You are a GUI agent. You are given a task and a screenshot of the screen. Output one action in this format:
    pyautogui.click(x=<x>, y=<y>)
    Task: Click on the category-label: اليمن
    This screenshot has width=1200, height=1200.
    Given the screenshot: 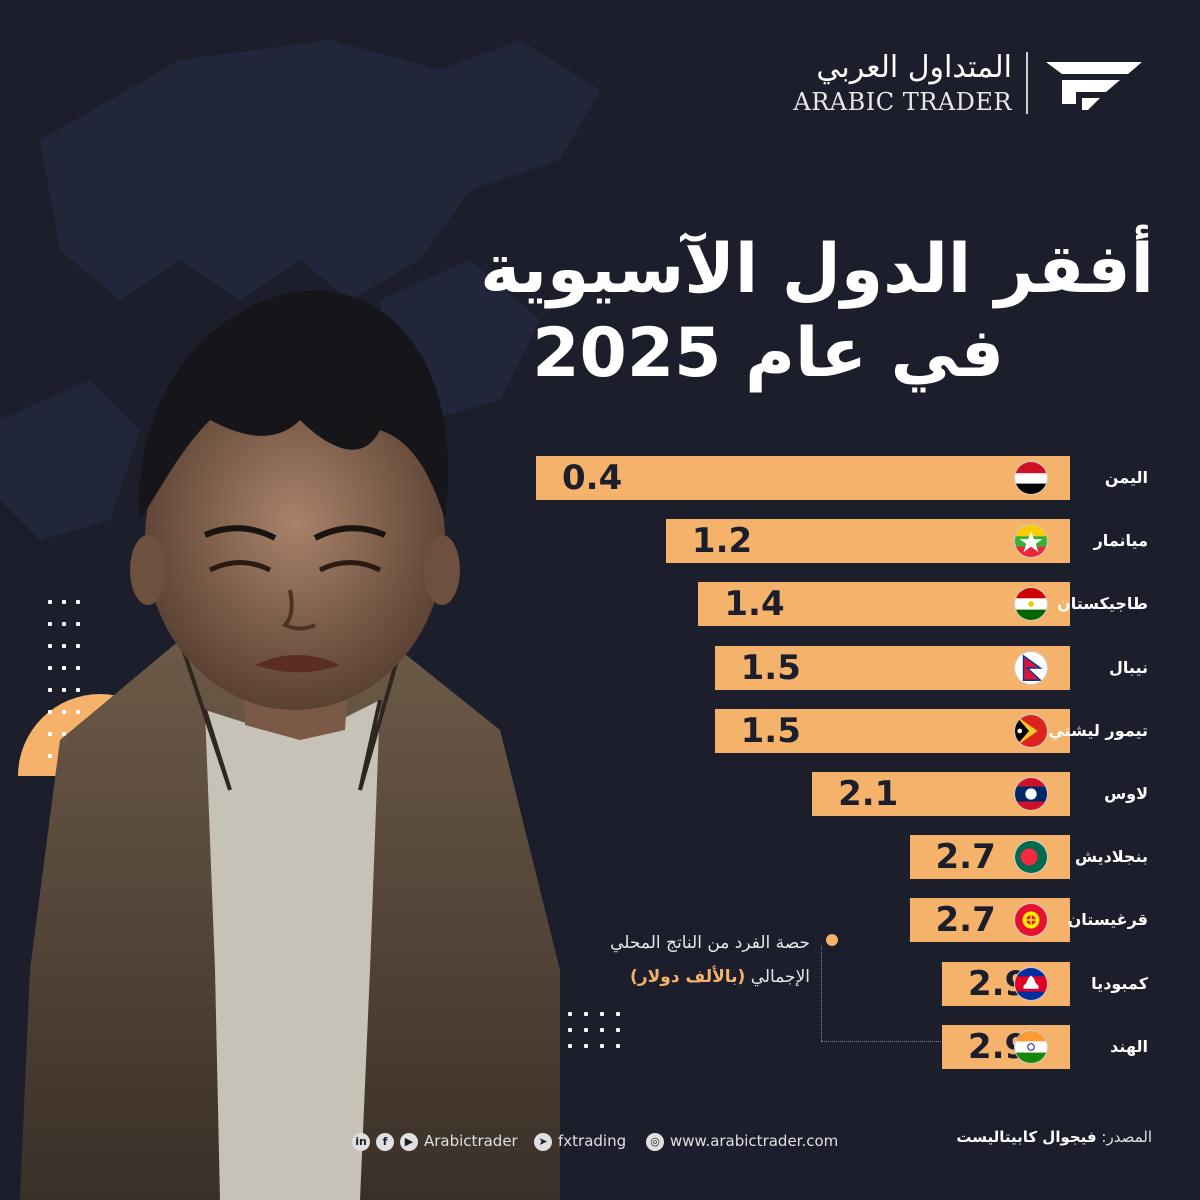 What is the action you would take?
    pyautogui.click(x=1126, y=477)
    